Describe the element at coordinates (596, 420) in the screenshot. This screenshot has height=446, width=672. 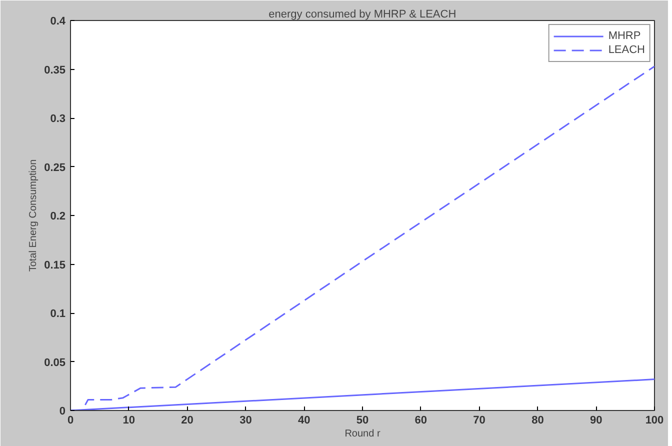
I see `x-tick-label: 90` at that location.